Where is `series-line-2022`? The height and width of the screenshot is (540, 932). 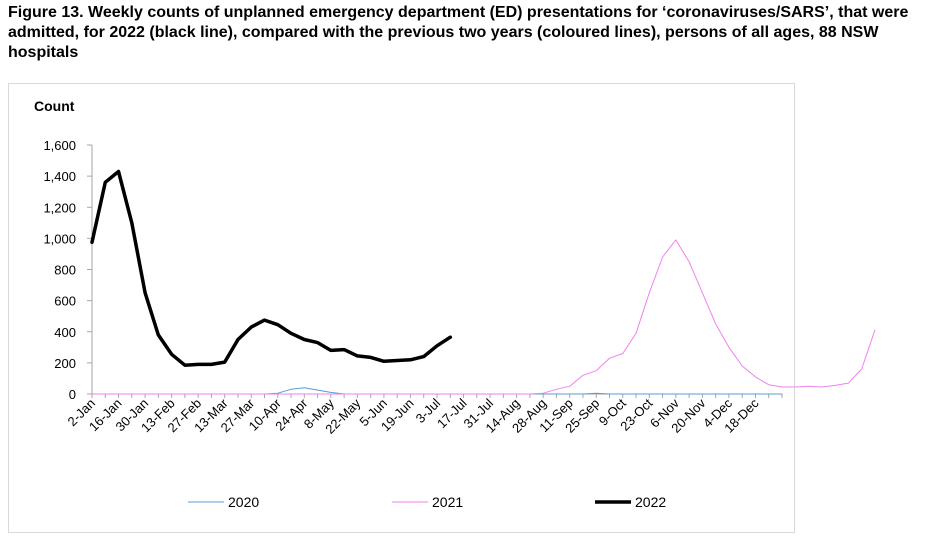
series-line-2022 is located at coordinates (271, 268).